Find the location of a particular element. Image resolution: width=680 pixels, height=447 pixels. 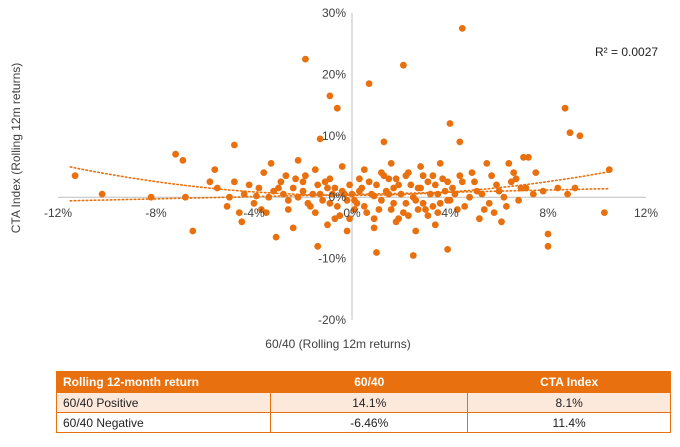

x-axis-title: 60/40 (Rolling 12m returns) is located at coordinates (337, 344).